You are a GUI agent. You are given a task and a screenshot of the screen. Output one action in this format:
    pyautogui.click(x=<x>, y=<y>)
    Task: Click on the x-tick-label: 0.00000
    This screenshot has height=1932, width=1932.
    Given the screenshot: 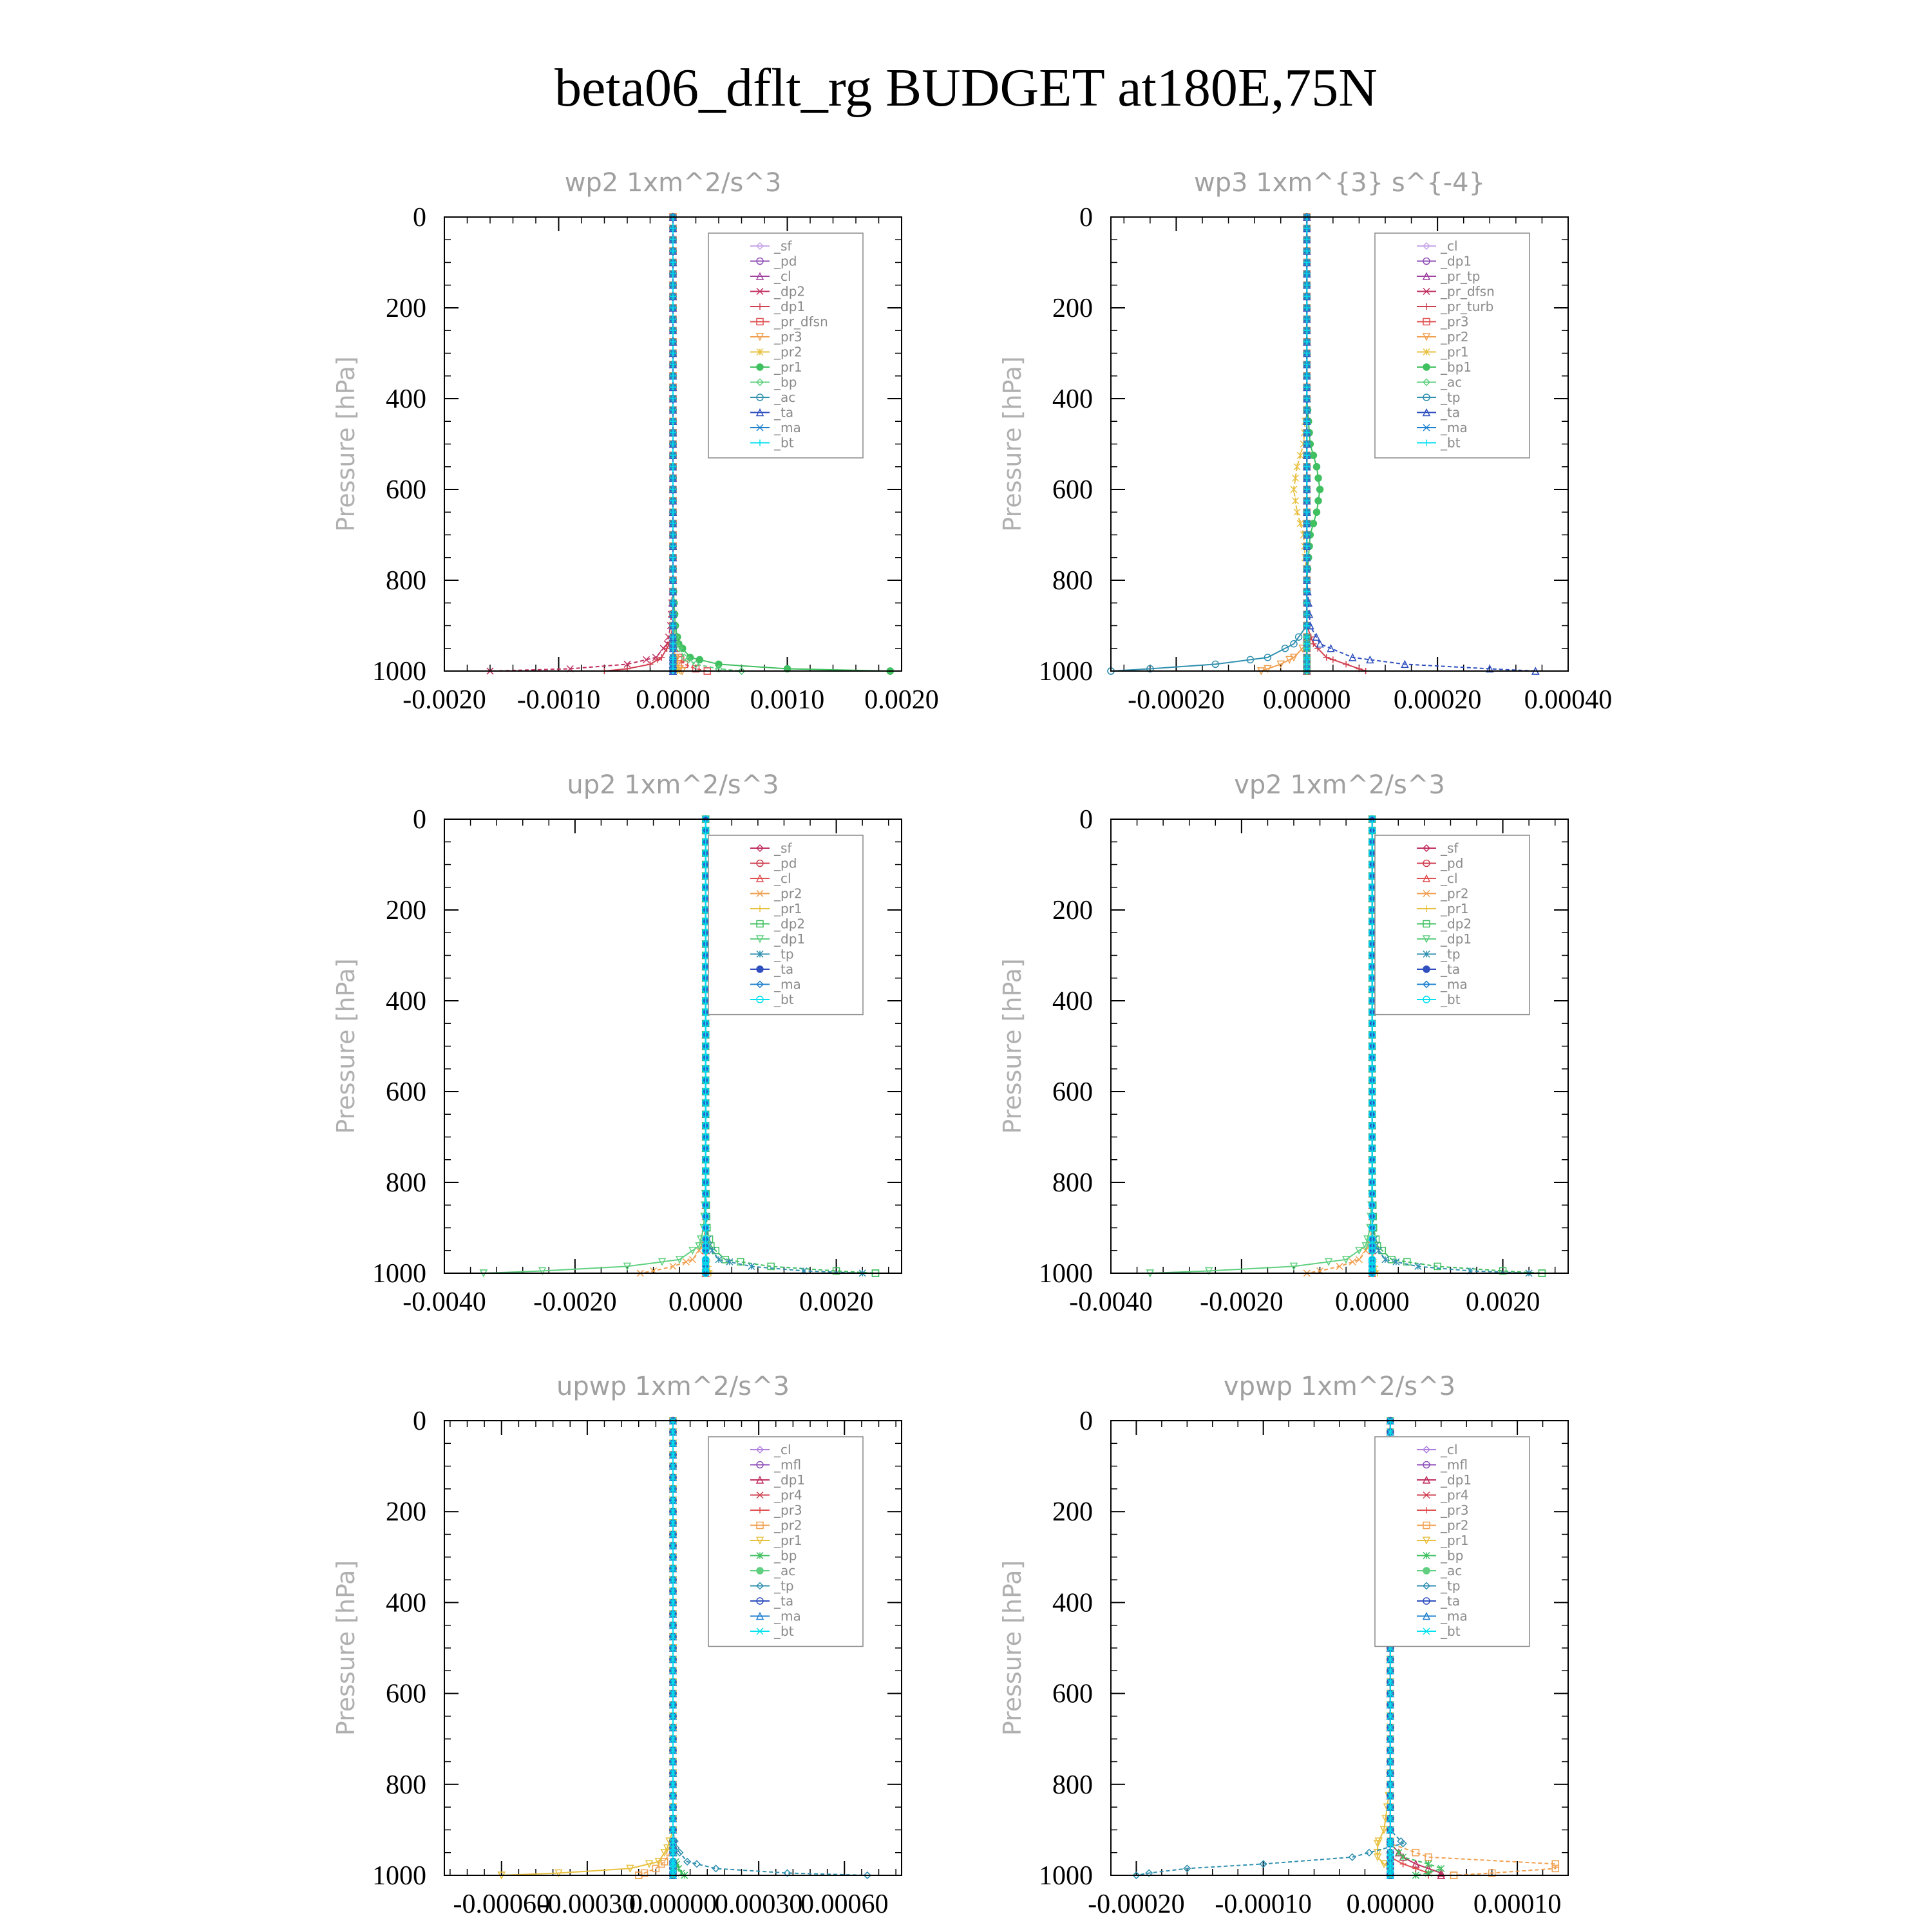 What is the action you would take?
    pyautogui.click(x=673, y=1904)
    